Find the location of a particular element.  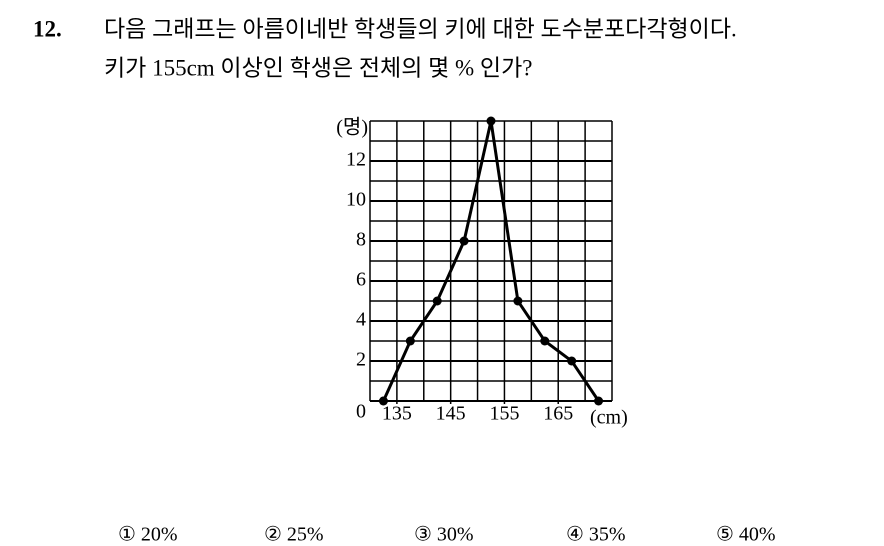

y-axis-label: (명) is located at coordinates (352, 127).